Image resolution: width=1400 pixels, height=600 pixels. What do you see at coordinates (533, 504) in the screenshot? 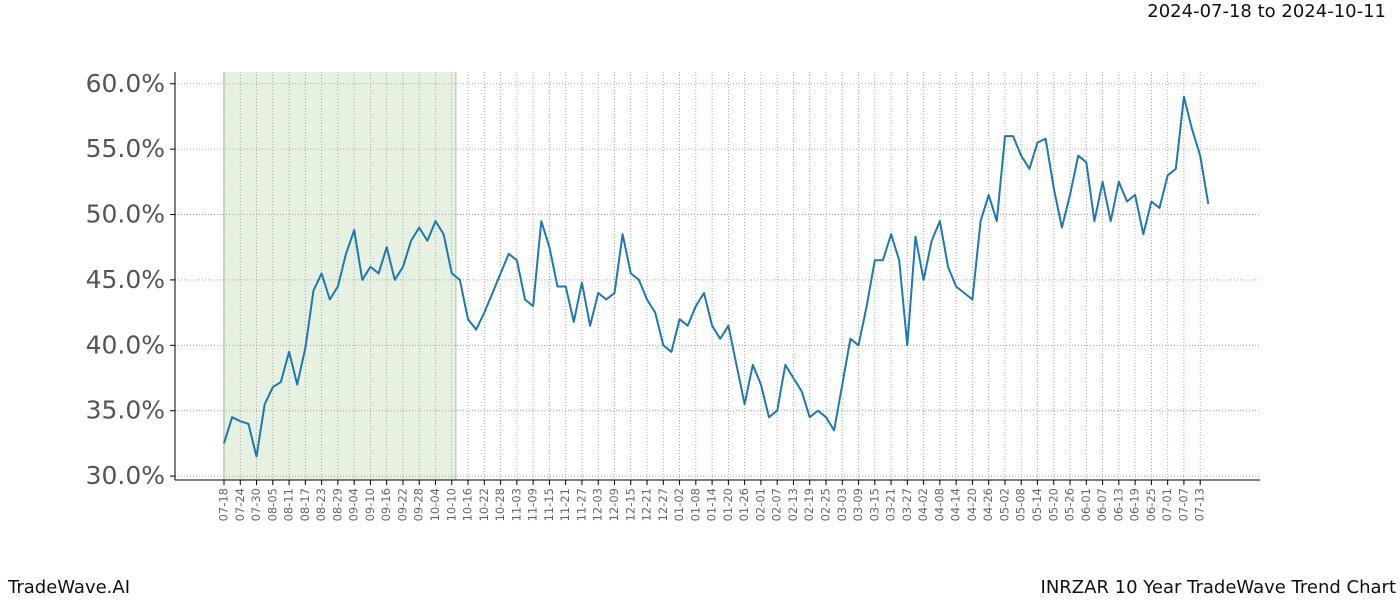
I see `x-tick-label: 11-09` at bounding box center [533, 504].